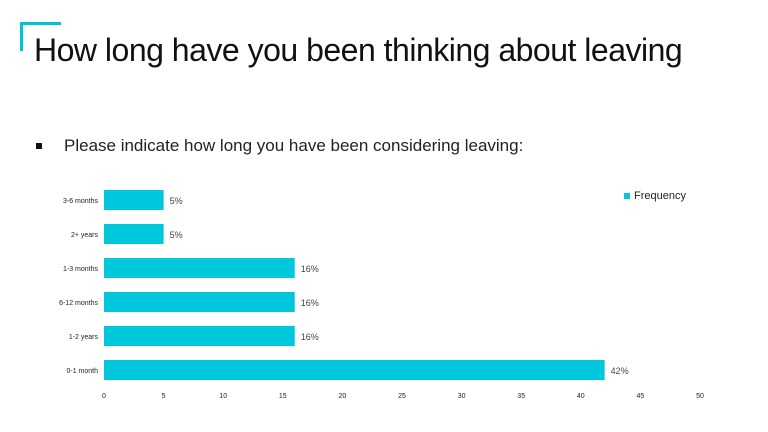  I want to click on category-label: 1-3 months, so click(81, 269).